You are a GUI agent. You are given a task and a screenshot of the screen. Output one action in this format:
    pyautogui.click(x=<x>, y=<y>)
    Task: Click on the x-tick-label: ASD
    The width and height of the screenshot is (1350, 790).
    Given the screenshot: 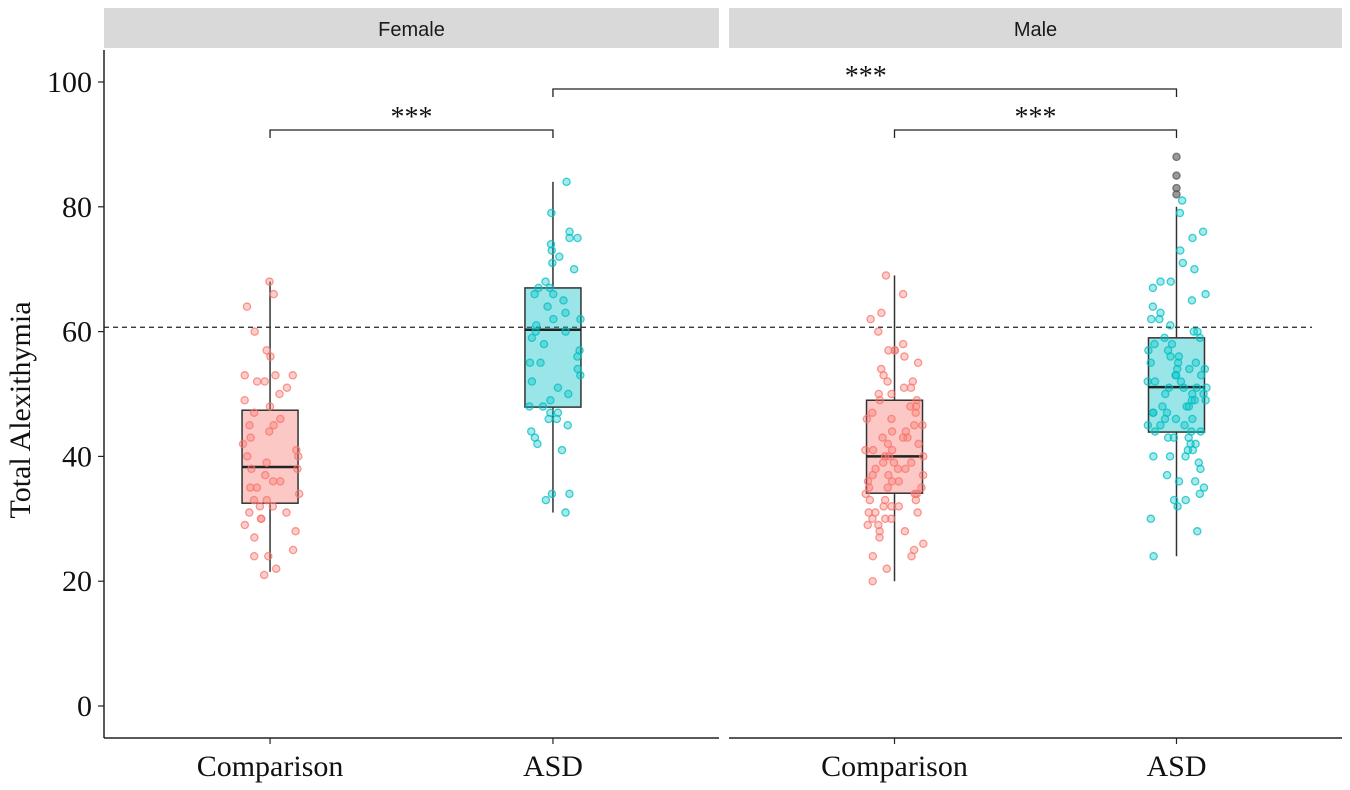 What is the action you would take?
    pyautogui.click(x=553, y=766)
    